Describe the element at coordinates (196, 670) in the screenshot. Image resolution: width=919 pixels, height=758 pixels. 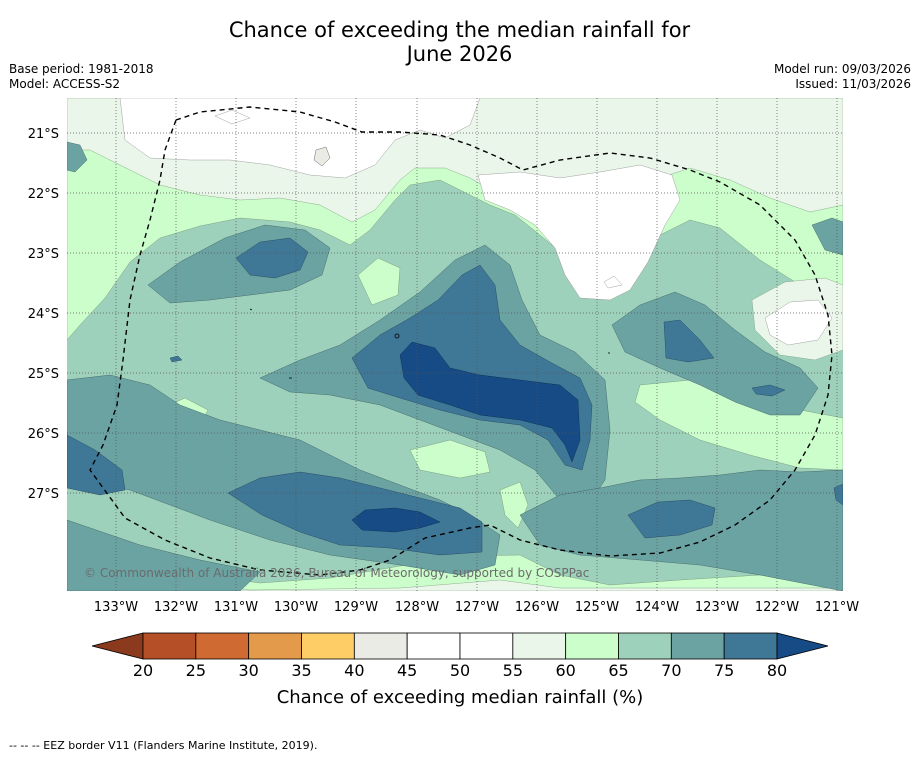
I see `colorbar-tick-label: 25` at that location.